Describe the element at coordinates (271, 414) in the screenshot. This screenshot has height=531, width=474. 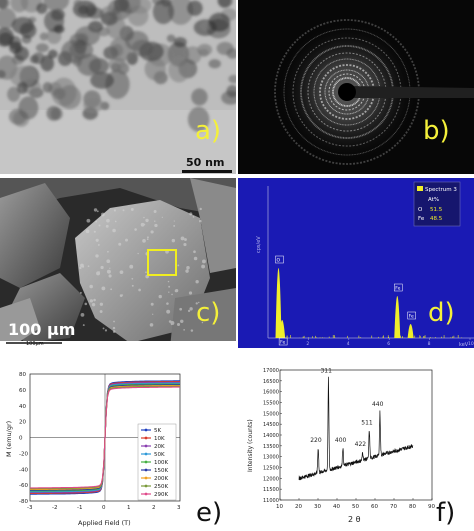
I see `xrd-ytick-label: 15000` at that location.